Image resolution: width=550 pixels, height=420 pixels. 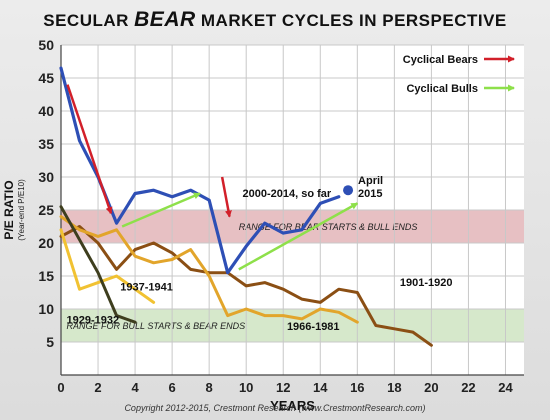 I want to click on y-tick-label: 50, so click(x=46, y=45).